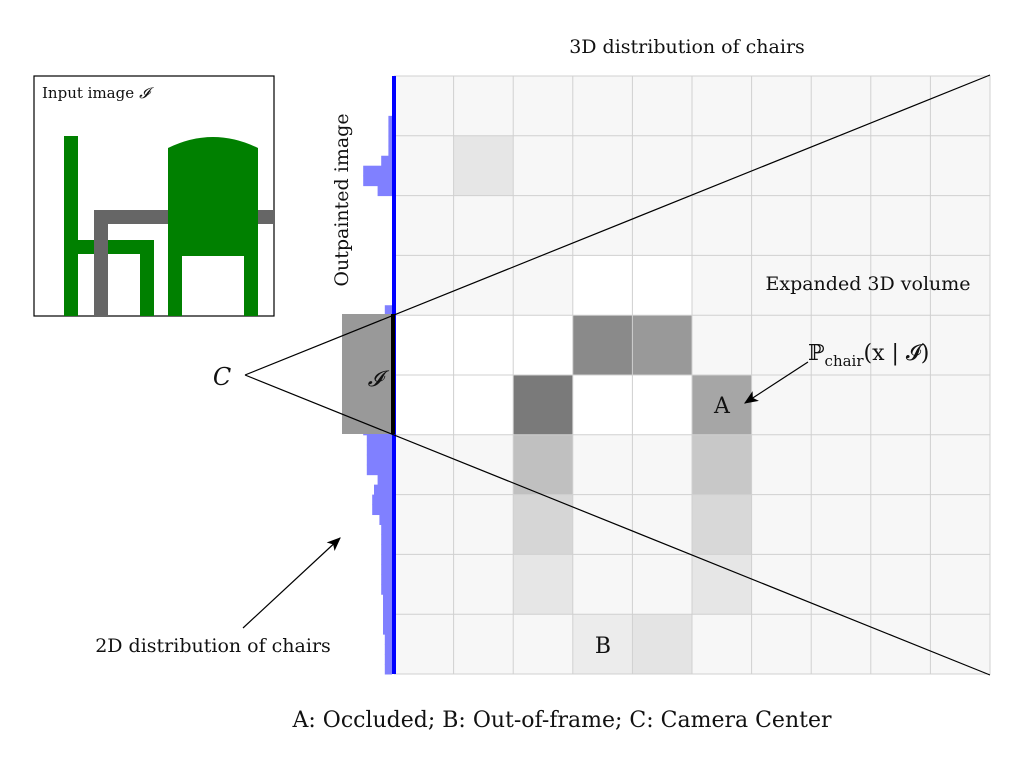  Describe the element at coordinates (897, 353) in the screenshot. I see `probability-args: (x | 𝓘)` at that location.